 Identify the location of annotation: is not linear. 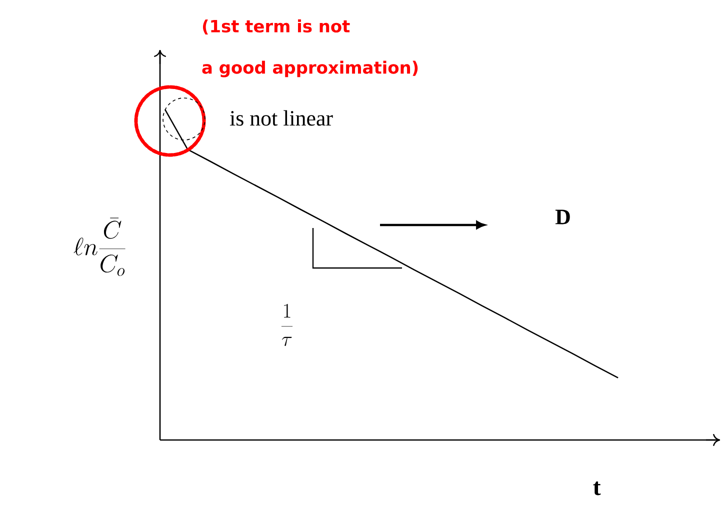
(281, 118).